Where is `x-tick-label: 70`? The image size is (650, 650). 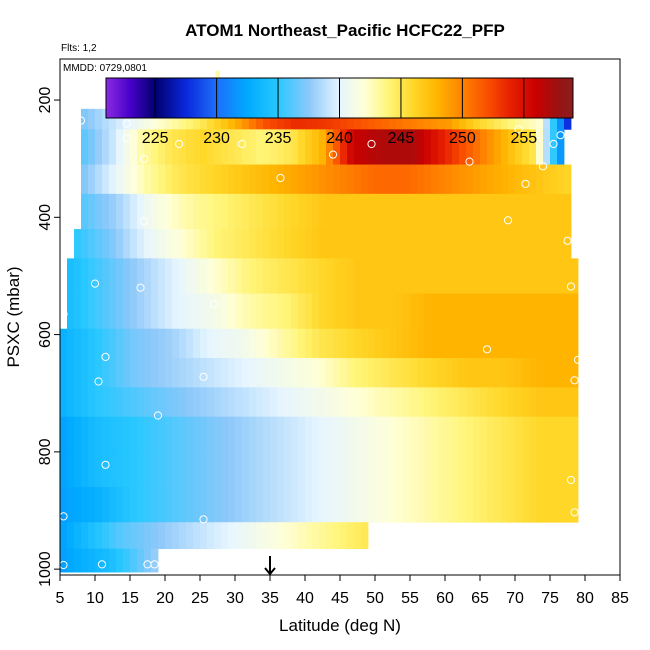 x-tick-label: 70 is located at coordinates (515, 598).